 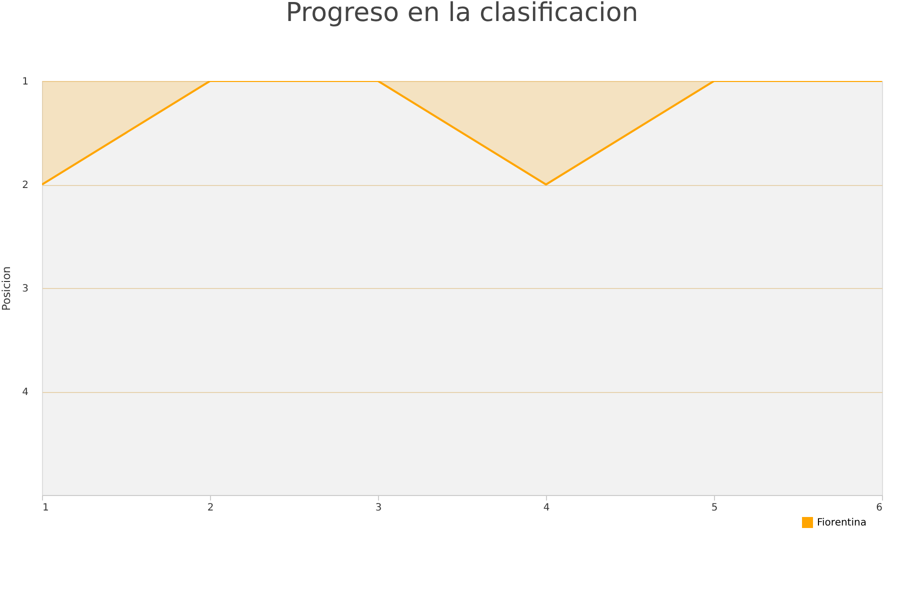 What do you see at coordinates (879, 508) in the screenshot?
I see `x-tick-label: 6` at bounding box center [879, 508].